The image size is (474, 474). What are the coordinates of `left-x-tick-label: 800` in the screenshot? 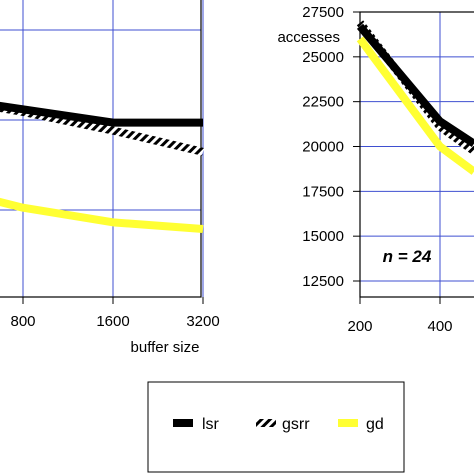 It's located at (22, 321).